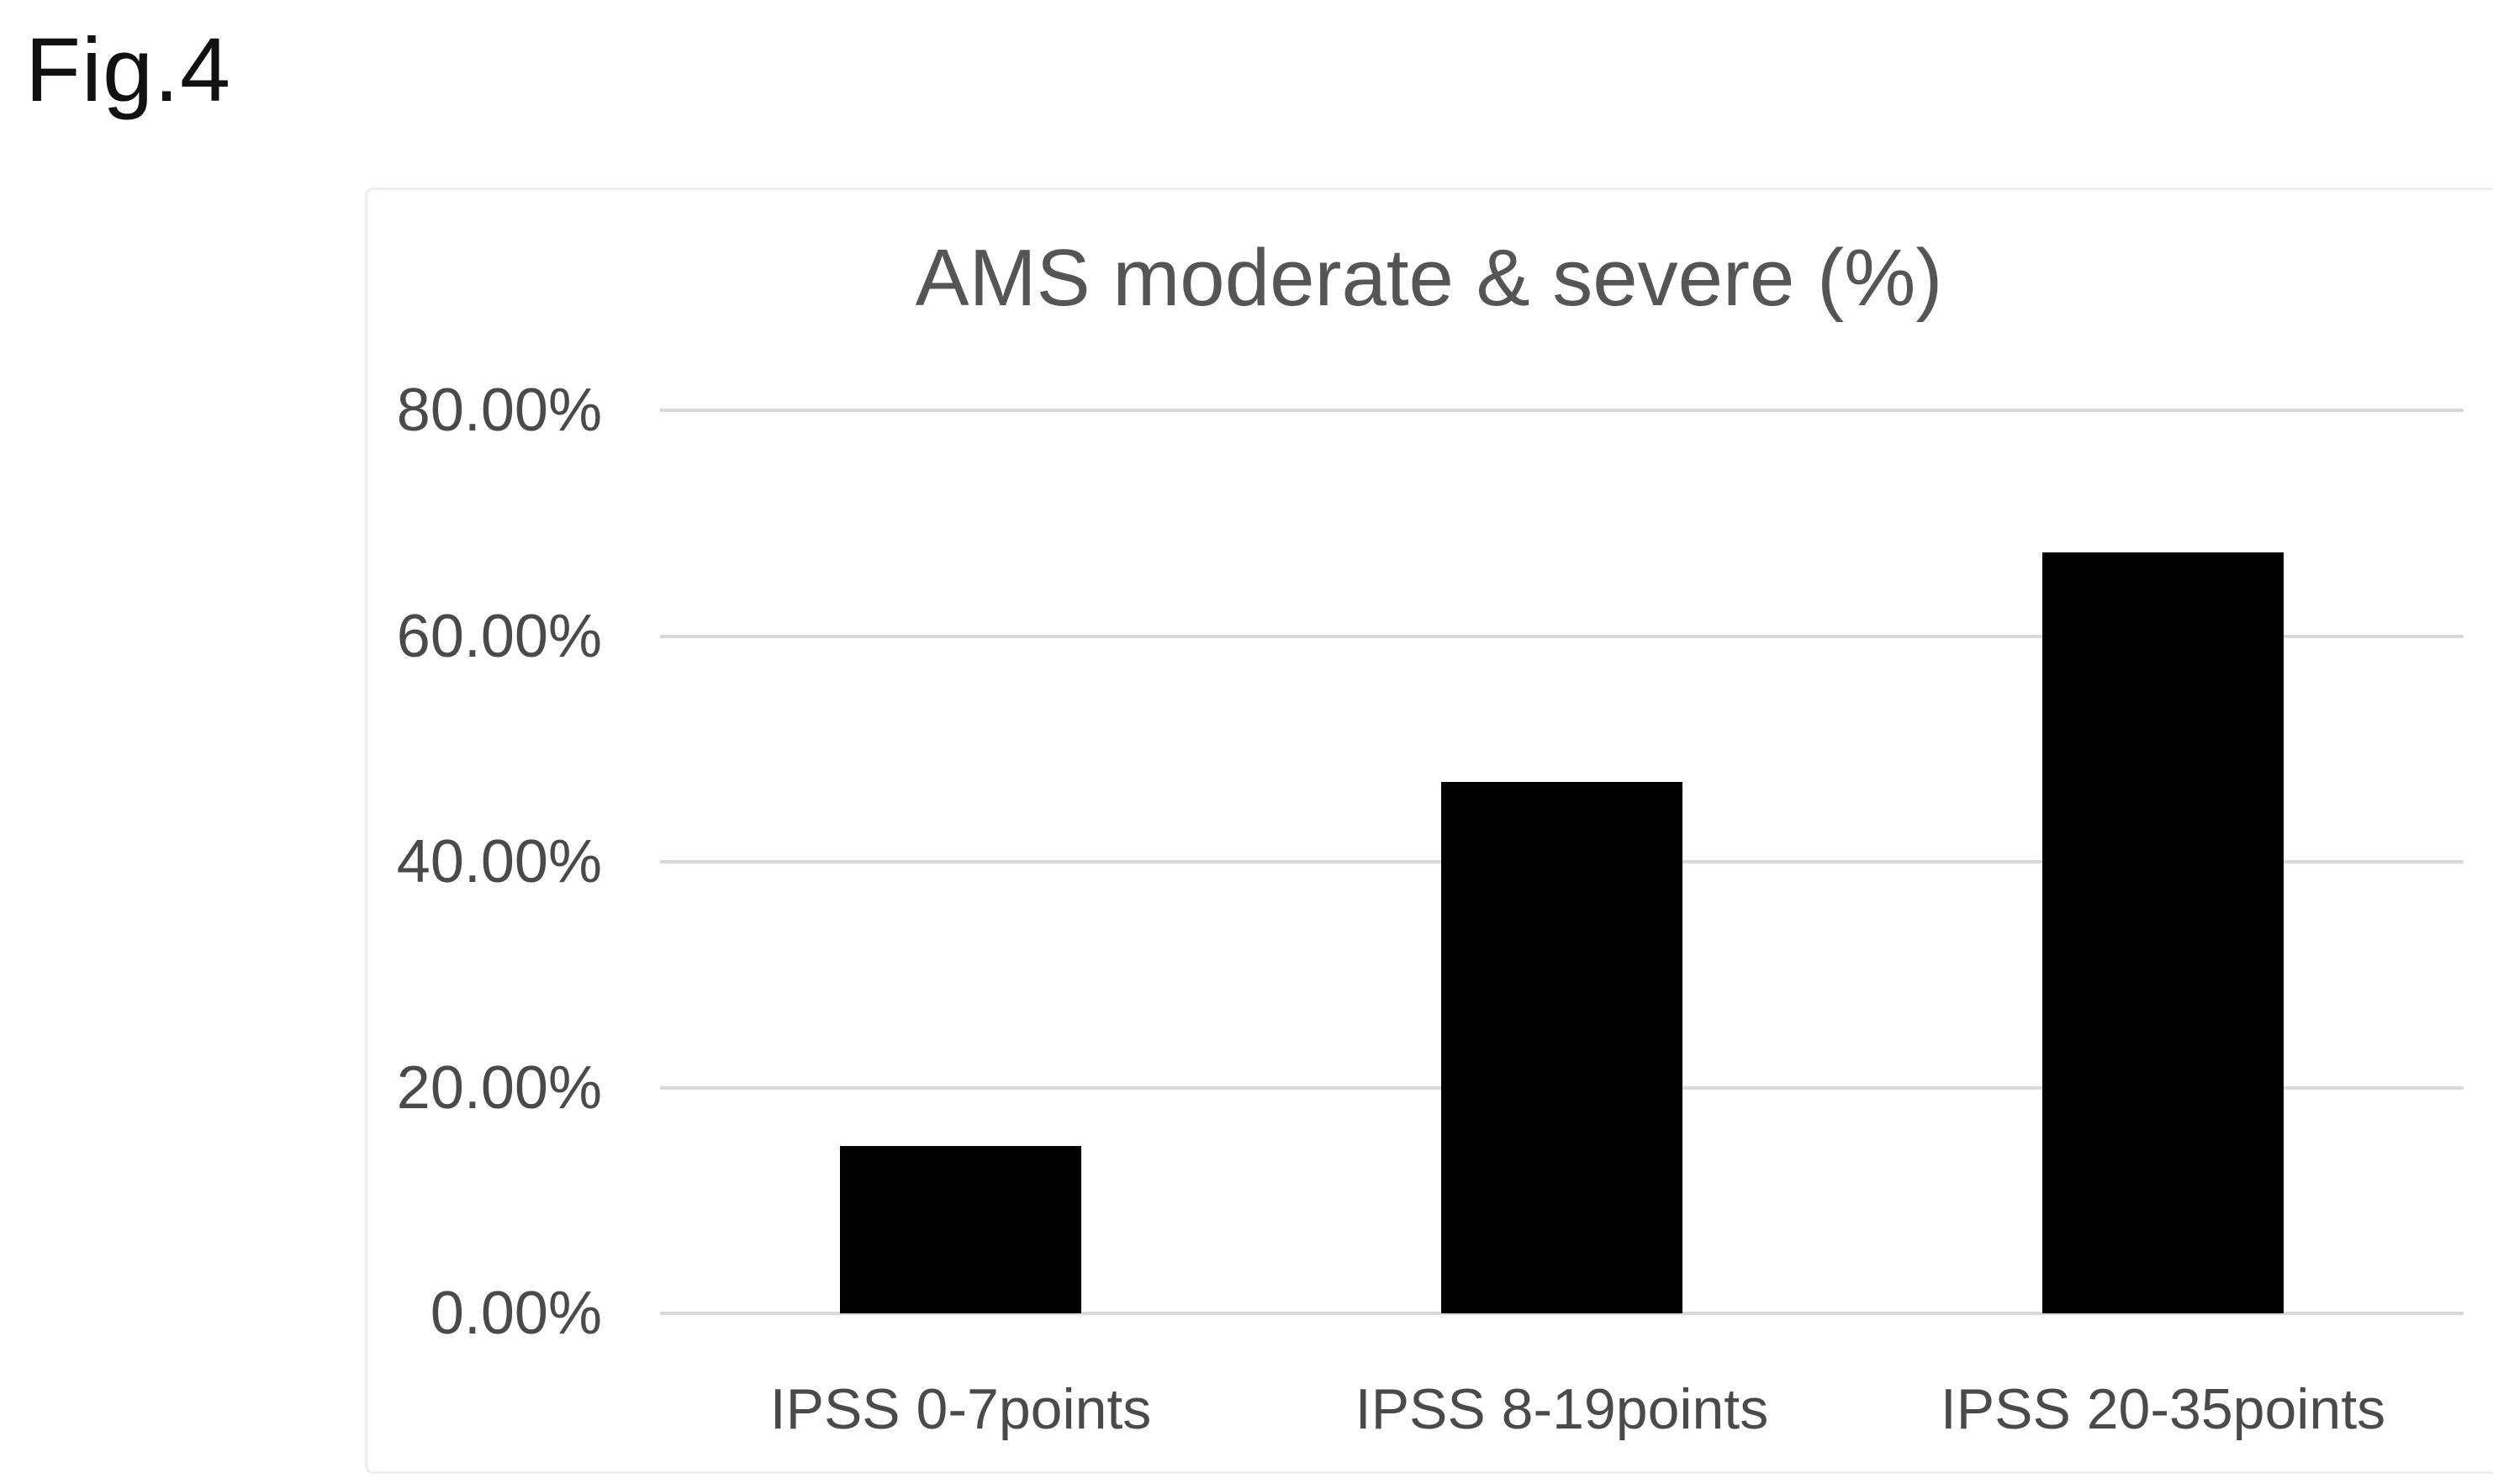  I want to click on y-tick-label-80: 80.00%, so click(499, 410).